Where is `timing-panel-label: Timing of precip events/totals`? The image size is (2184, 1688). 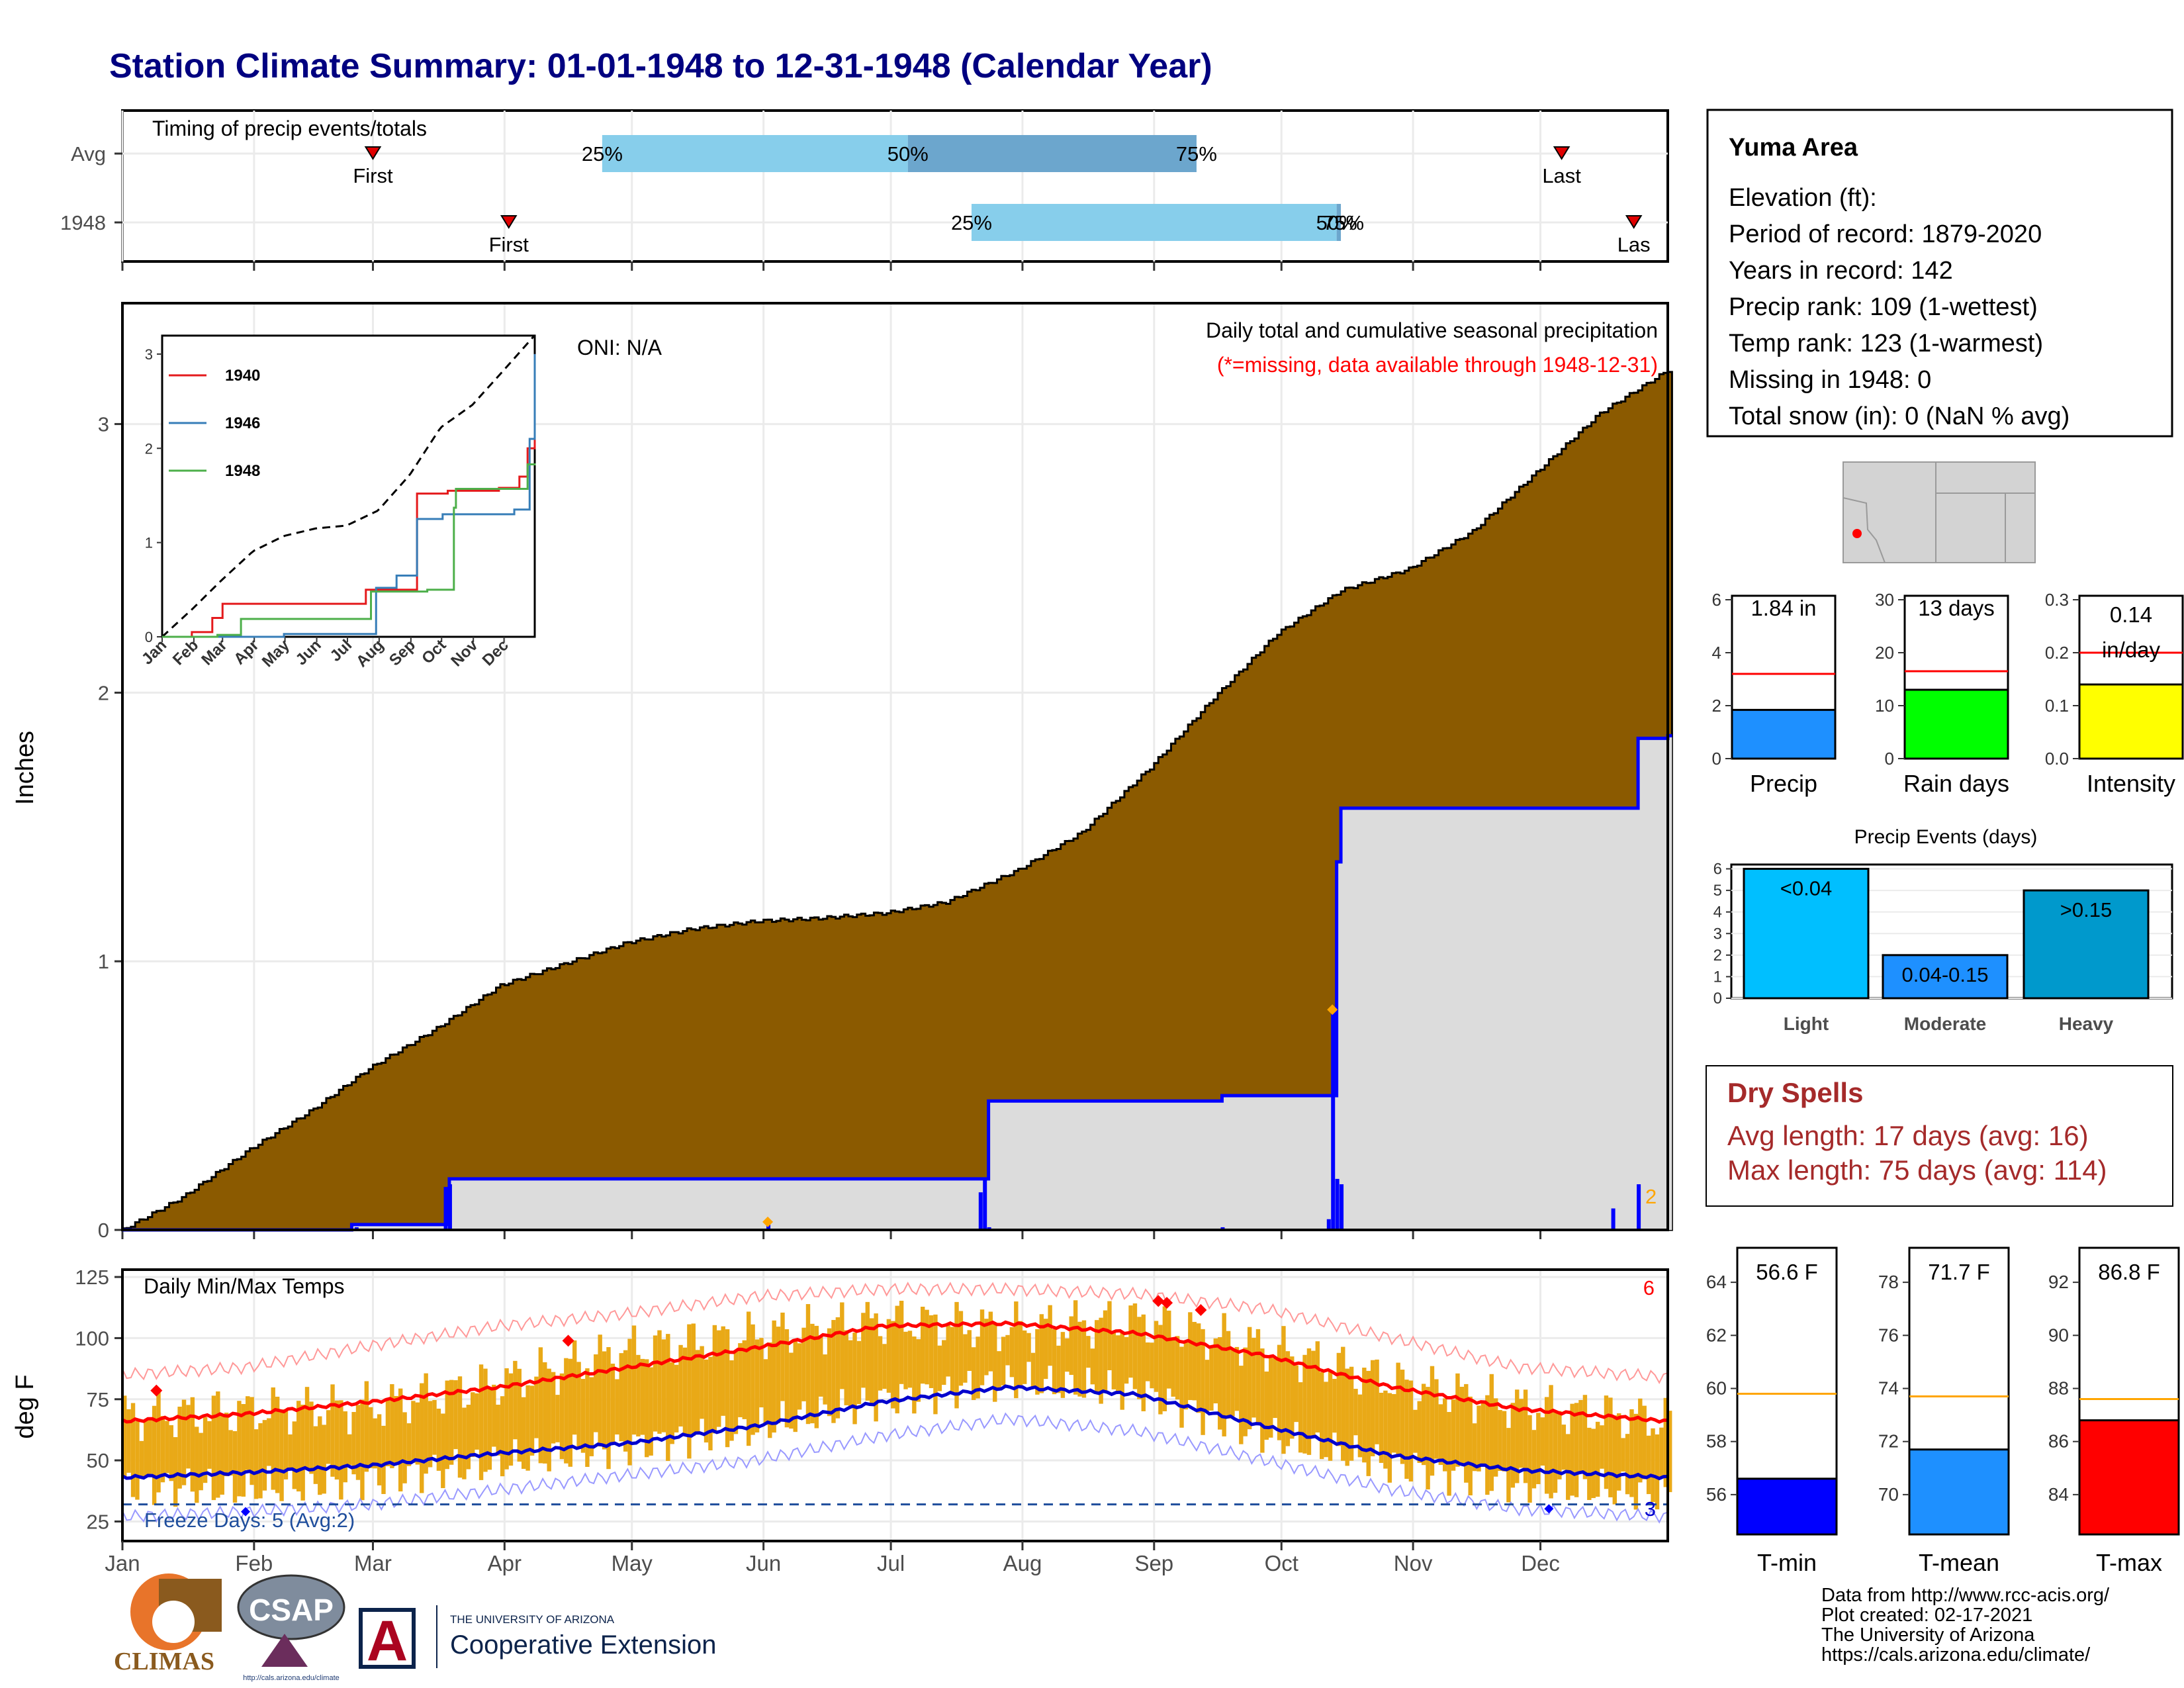
timing-panel-label: Timing of precip events/totals is located at coordinates (289, 128).